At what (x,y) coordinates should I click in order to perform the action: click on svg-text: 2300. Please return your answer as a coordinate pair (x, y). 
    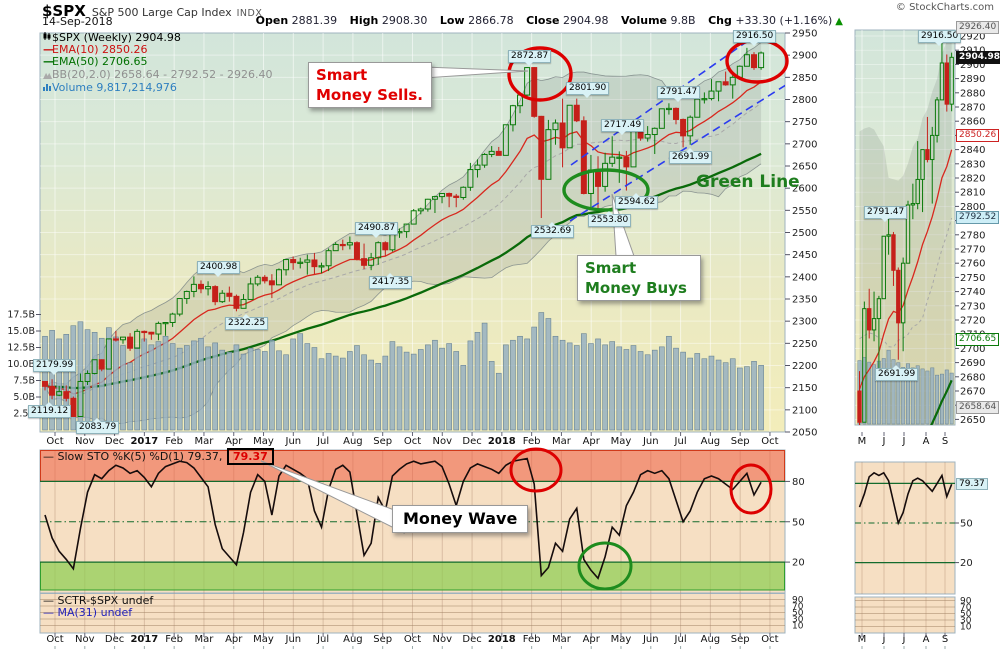
    Looking at the image, I should click on (804, 322).